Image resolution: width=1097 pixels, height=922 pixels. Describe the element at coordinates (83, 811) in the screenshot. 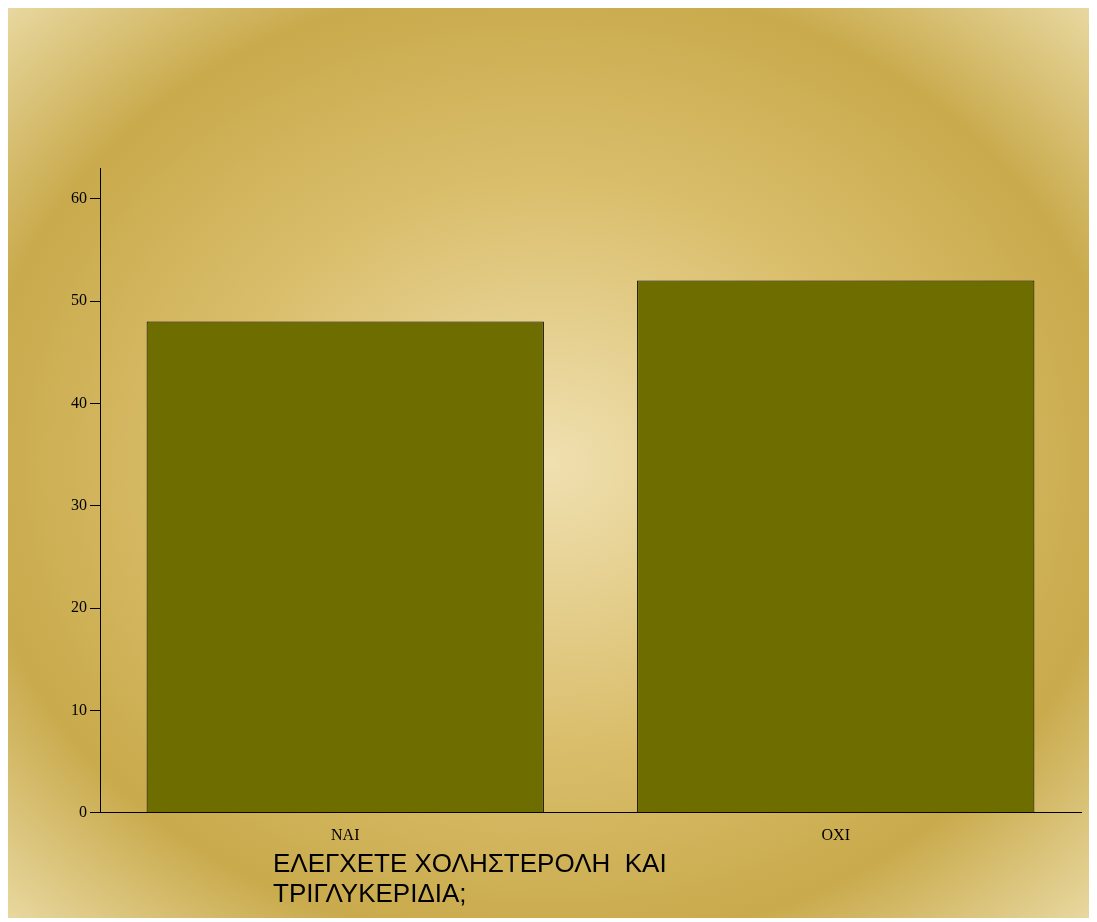

I see `y-tick-label: 0` at that location.